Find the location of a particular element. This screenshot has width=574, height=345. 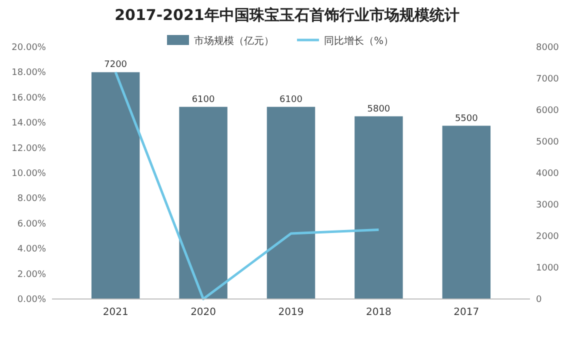

x-tick-label: 2020 is located at coordinates (203, 312).